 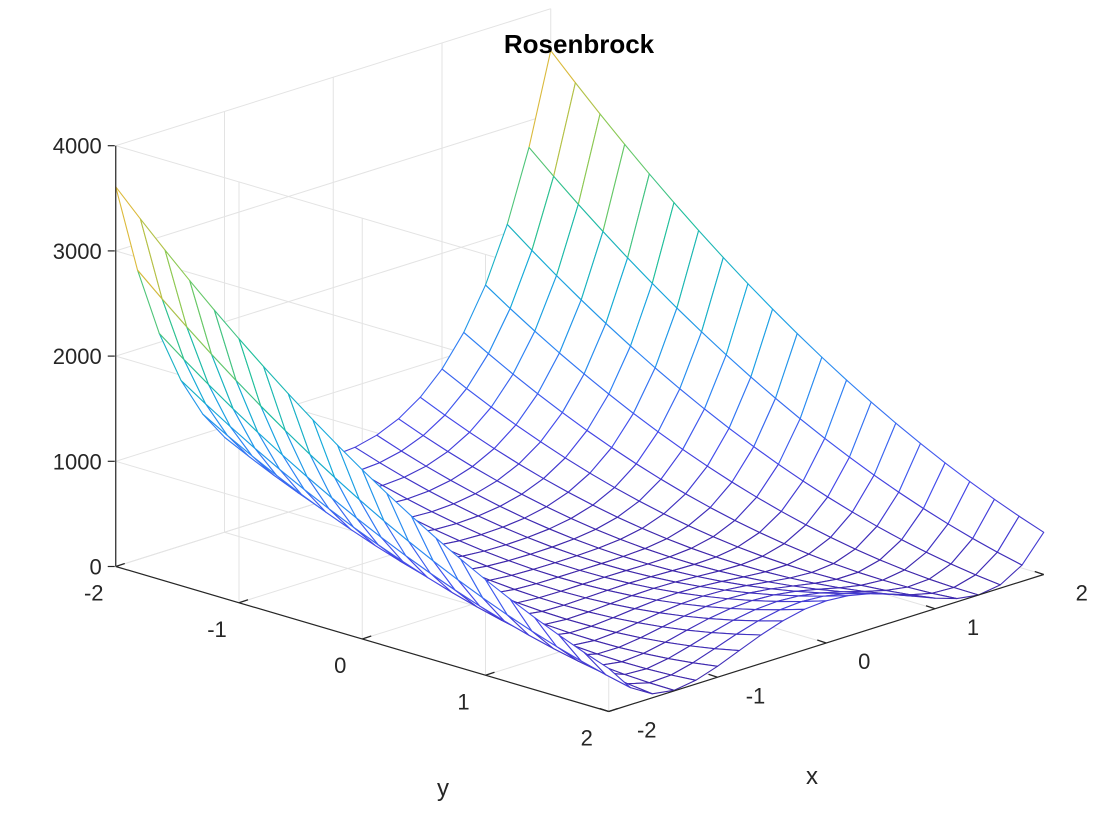 What do you see at coordinates (607, 670) in the screenshot?
I see `mesh-cell` at bounding box center [607, 670].